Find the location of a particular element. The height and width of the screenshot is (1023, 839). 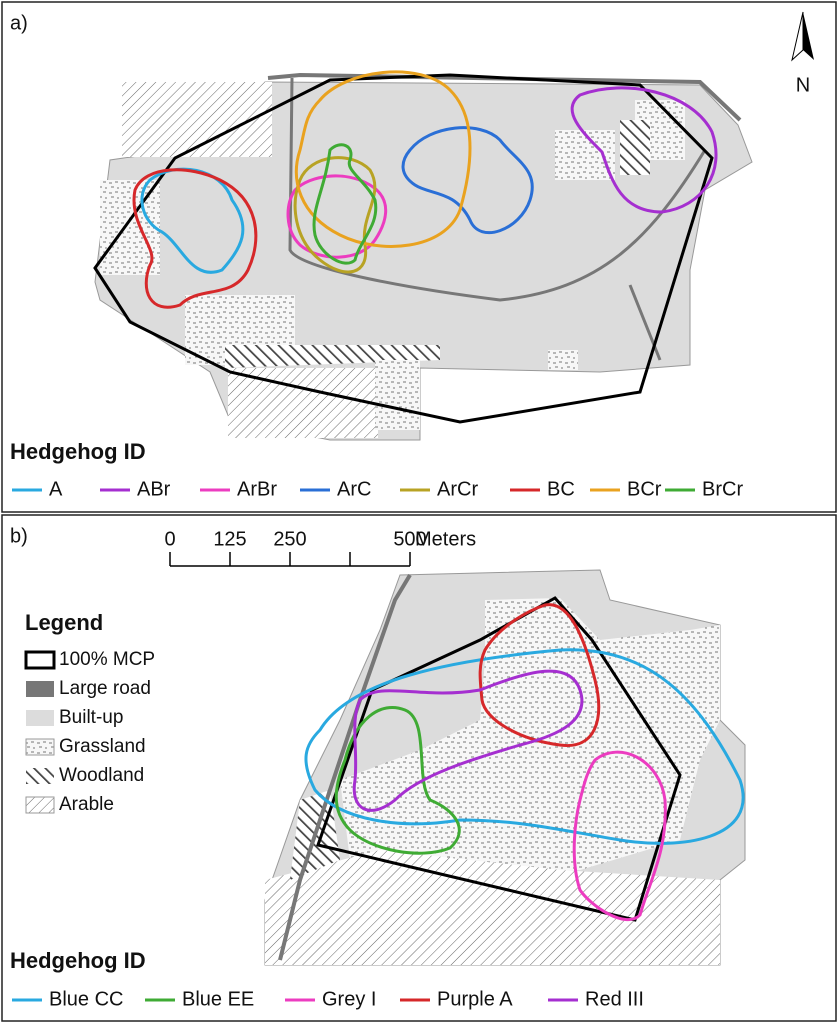

legend-label: Arable is located at coordinates (86, 804).